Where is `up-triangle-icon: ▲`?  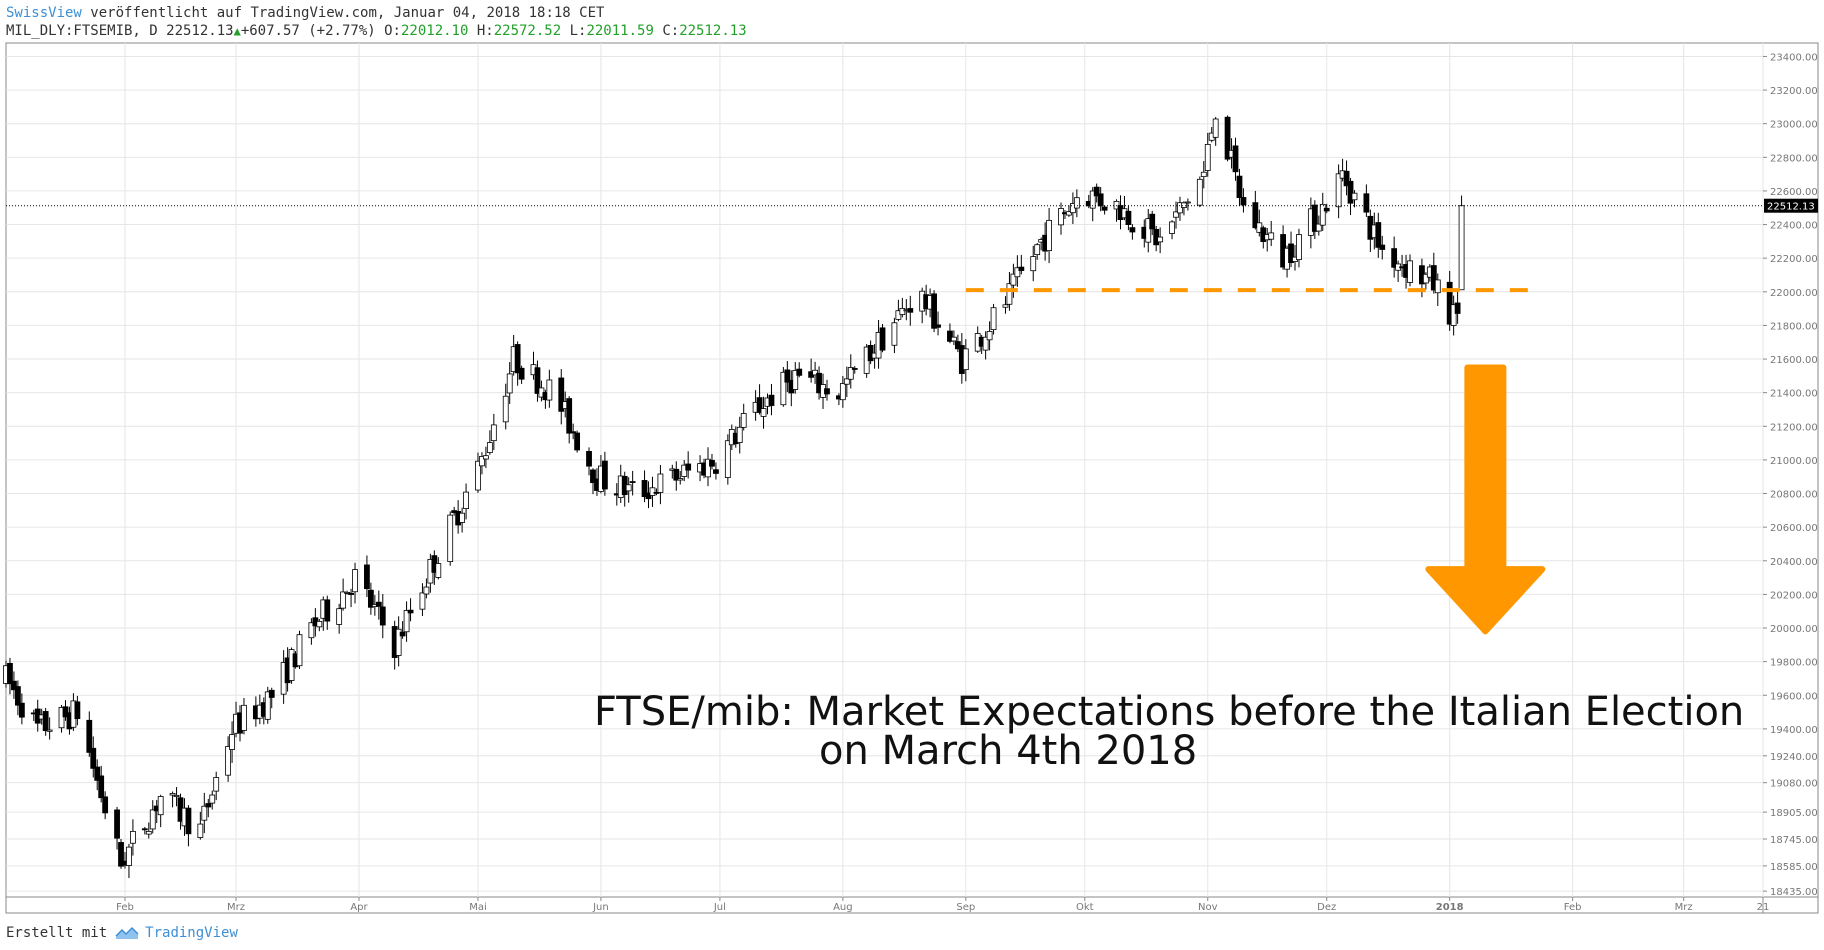
up-triangle-icon: ▲ is located at coordinates (237, 31).